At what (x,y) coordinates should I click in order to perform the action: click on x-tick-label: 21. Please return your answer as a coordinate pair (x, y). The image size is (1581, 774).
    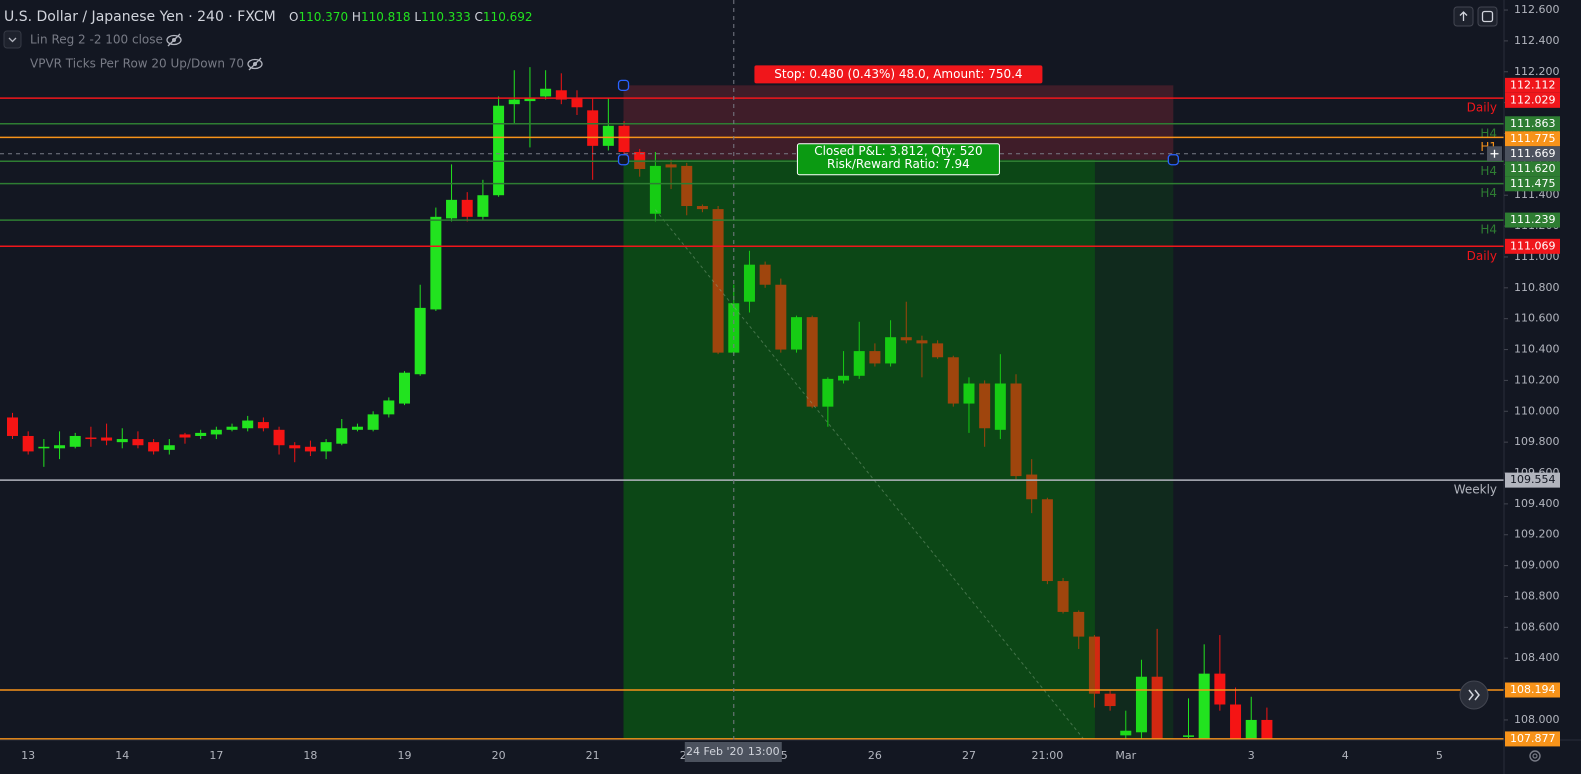
    Looking at the image, I should click on (593, 755).